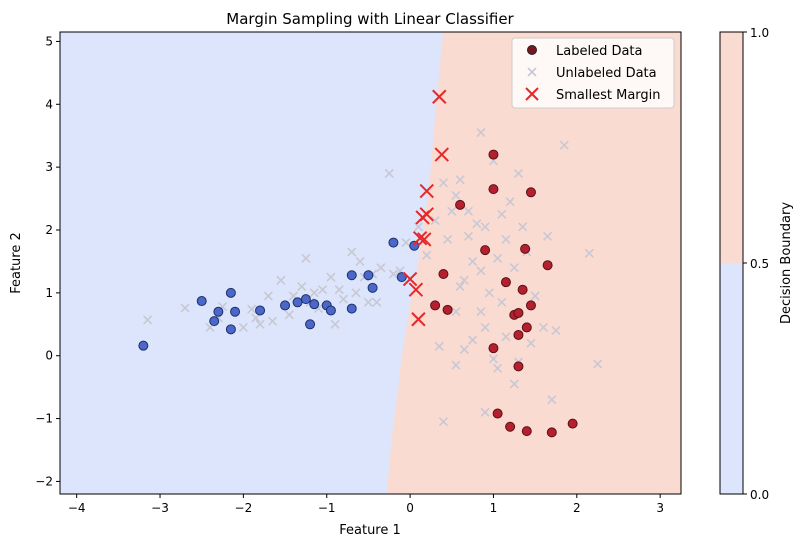 This screenshot has width=802, height=547. What do you see at coordinates (599, 51) in the screenshot?
I see `legend-label-labeled: Labeled Data` at bounding box center [599, 51].